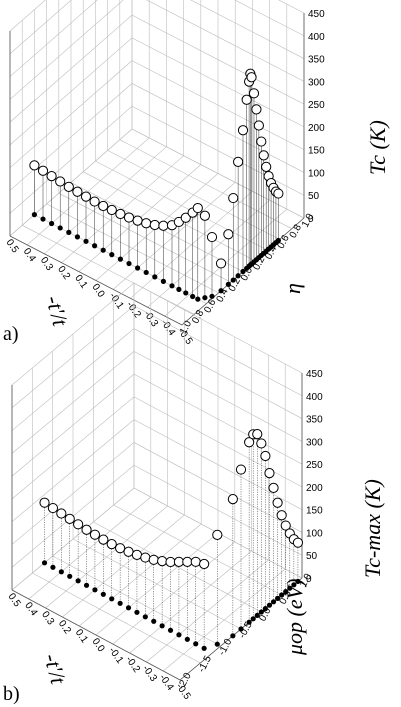  I want to click on panel-a-y-label: η, so click(292, 288).